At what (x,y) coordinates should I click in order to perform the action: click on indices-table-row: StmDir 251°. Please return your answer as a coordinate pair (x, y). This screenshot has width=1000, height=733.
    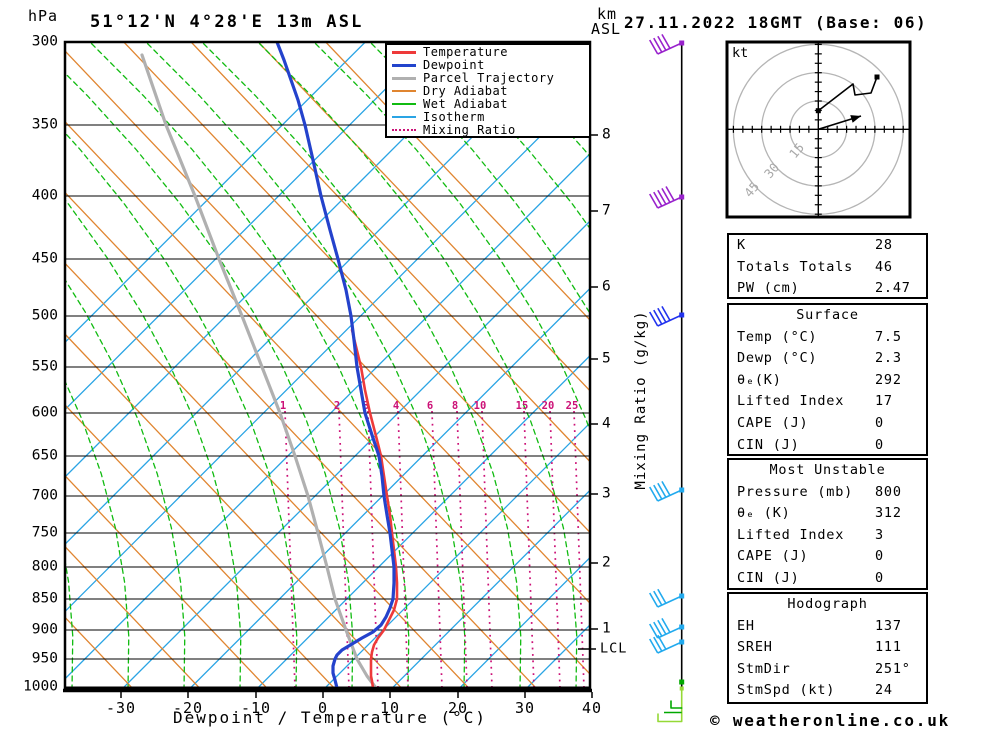
    Looking at the image, I should click on (827, 670).